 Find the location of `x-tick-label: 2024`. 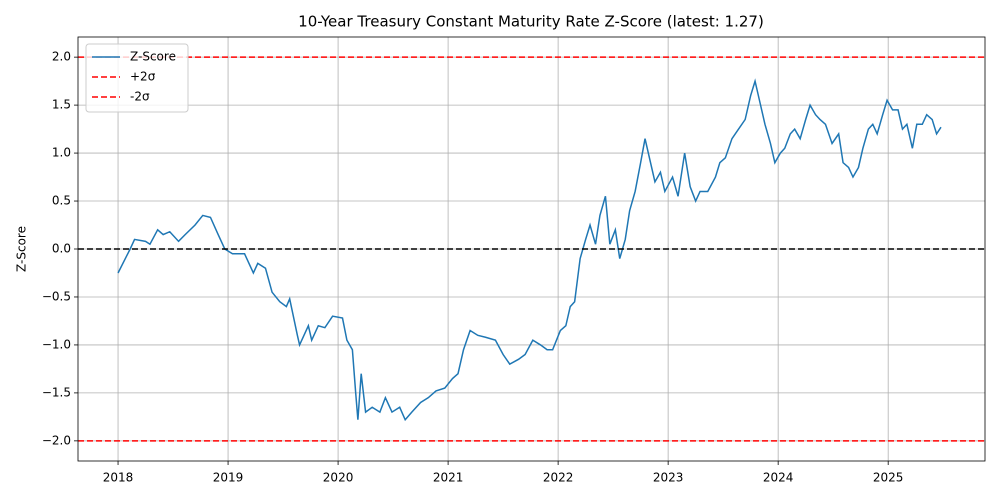

x-tick-label: 2024 is located at coordinates (778, 478).